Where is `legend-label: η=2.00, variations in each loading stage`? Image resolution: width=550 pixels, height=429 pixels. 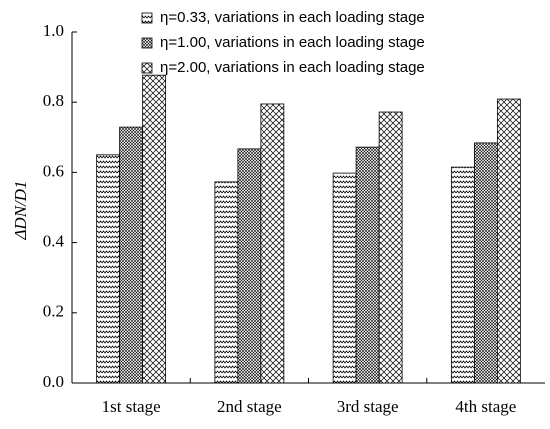
legend-label: η=2.00, variations in each loading stage is located at coordinates (292, 67).